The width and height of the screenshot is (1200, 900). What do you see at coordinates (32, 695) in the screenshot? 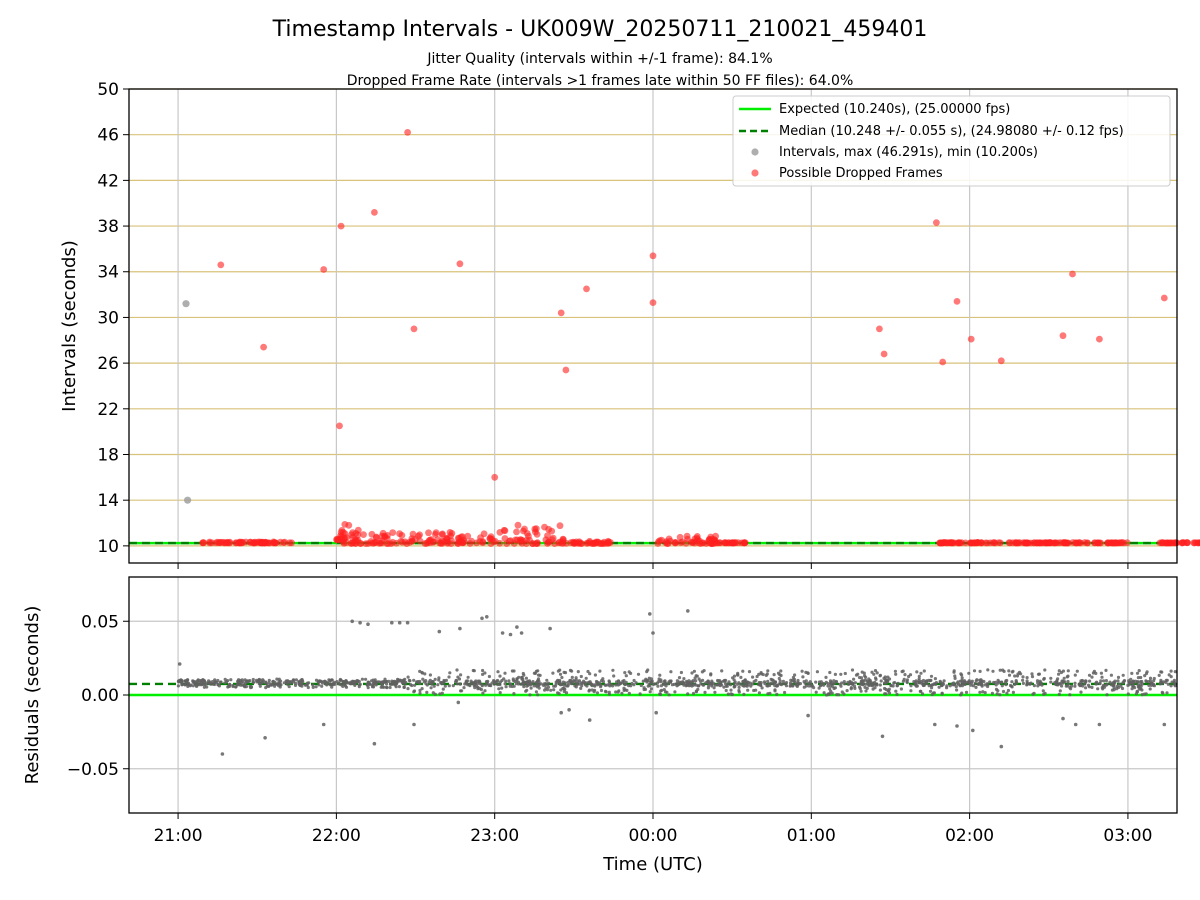
I see `residuals-y-axis-label: Residuals (seconds)` at bounding box center [32, 695].